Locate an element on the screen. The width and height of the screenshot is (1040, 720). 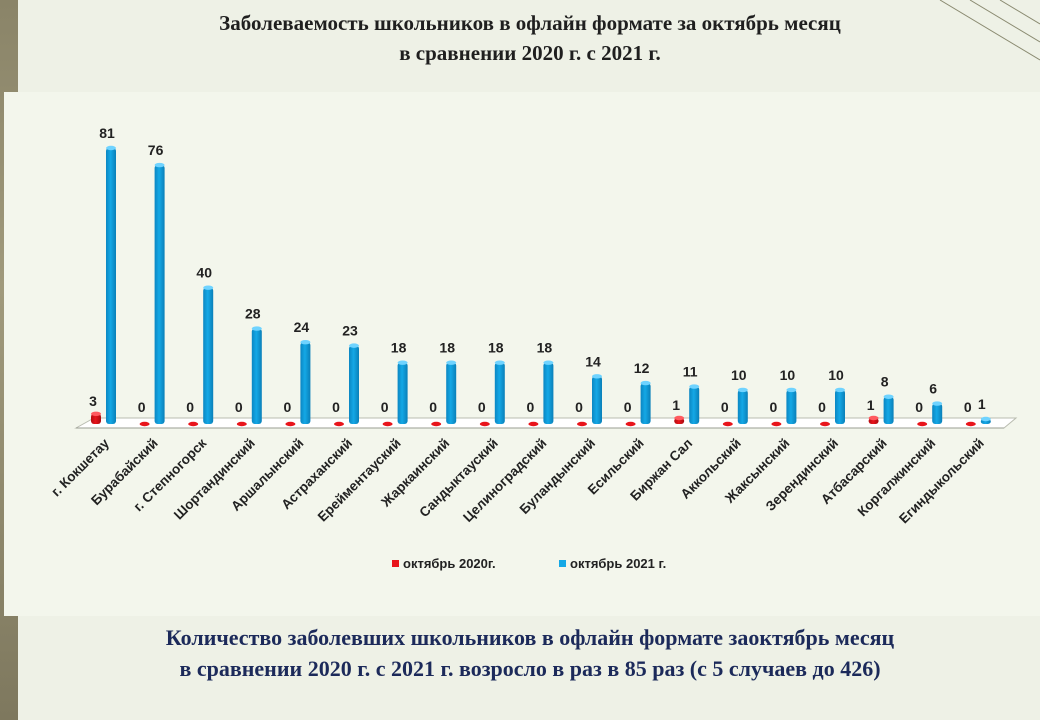
value-label-2021: 23 is located at coordinates (350, 331).